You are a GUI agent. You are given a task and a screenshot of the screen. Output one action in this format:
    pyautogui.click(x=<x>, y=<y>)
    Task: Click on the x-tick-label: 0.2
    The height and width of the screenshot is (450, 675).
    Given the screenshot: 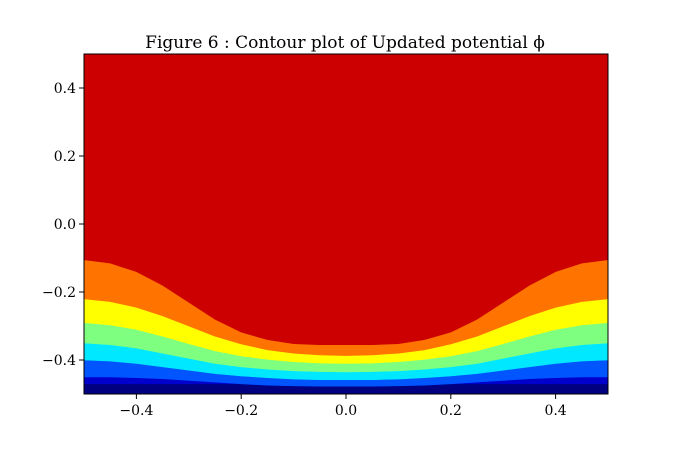 What is the action you would take?
    pyautogui.click(x=451, y=411)
    